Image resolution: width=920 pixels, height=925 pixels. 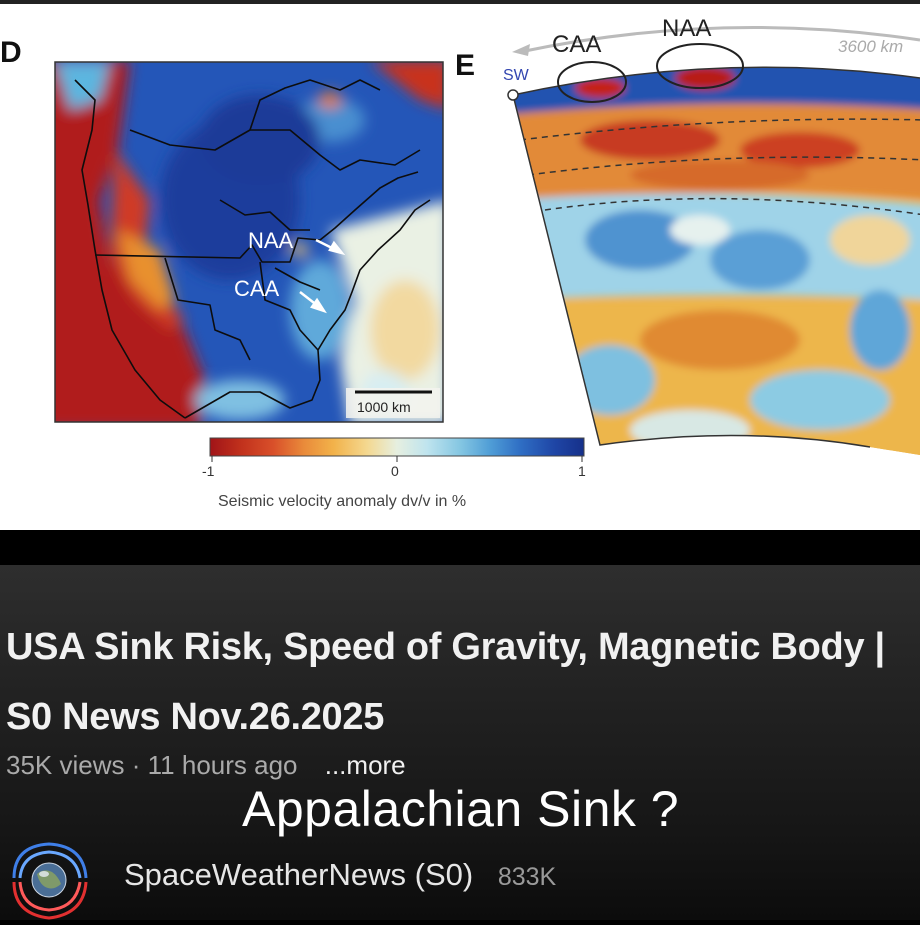 What do you see at coordinates (513, 95) in the screenshot?
I see `sw-endpoint-marker` at bounding box center [513, 95].